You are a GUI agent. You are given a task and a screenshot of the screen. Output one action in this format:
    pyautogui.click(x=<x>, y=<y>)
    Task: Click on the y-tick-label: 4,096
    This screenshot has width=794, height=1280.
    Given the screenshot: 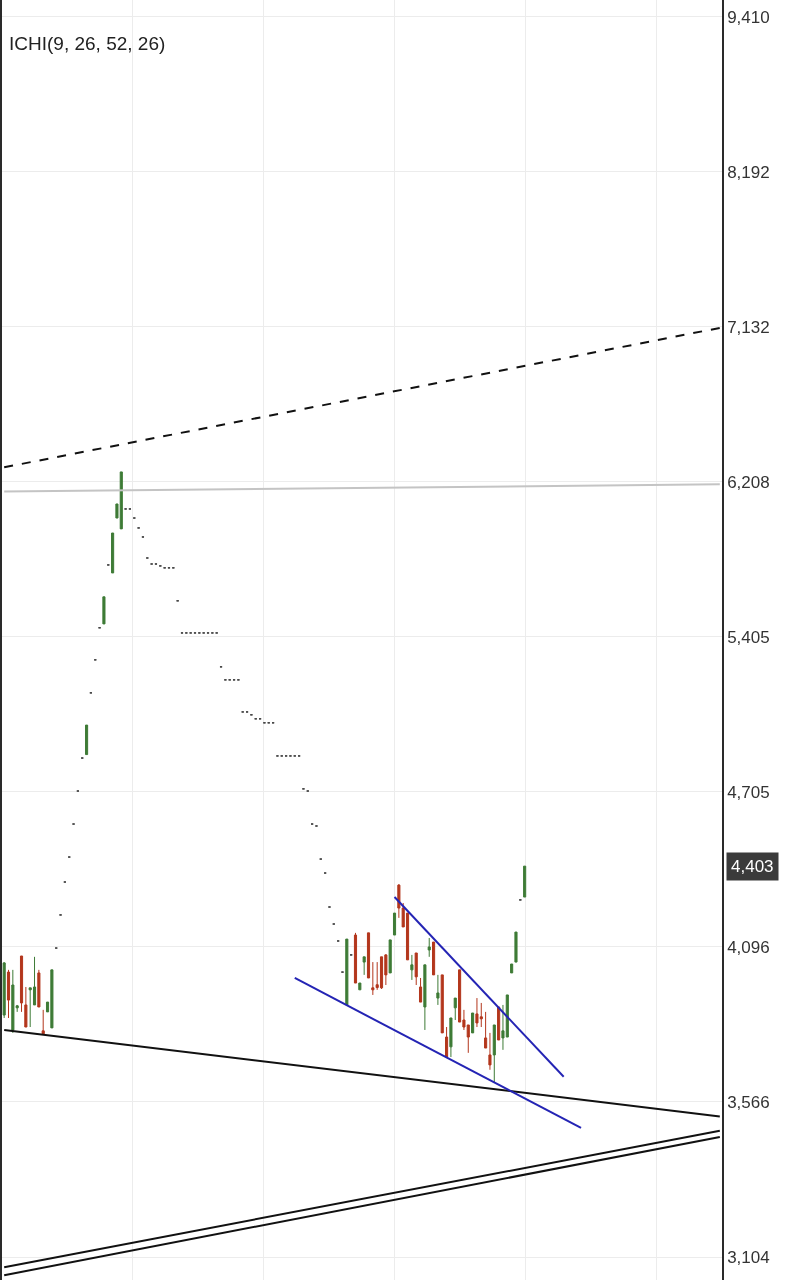 What is the action you would take?
    pyautogui.click(x=748, y=947)
    